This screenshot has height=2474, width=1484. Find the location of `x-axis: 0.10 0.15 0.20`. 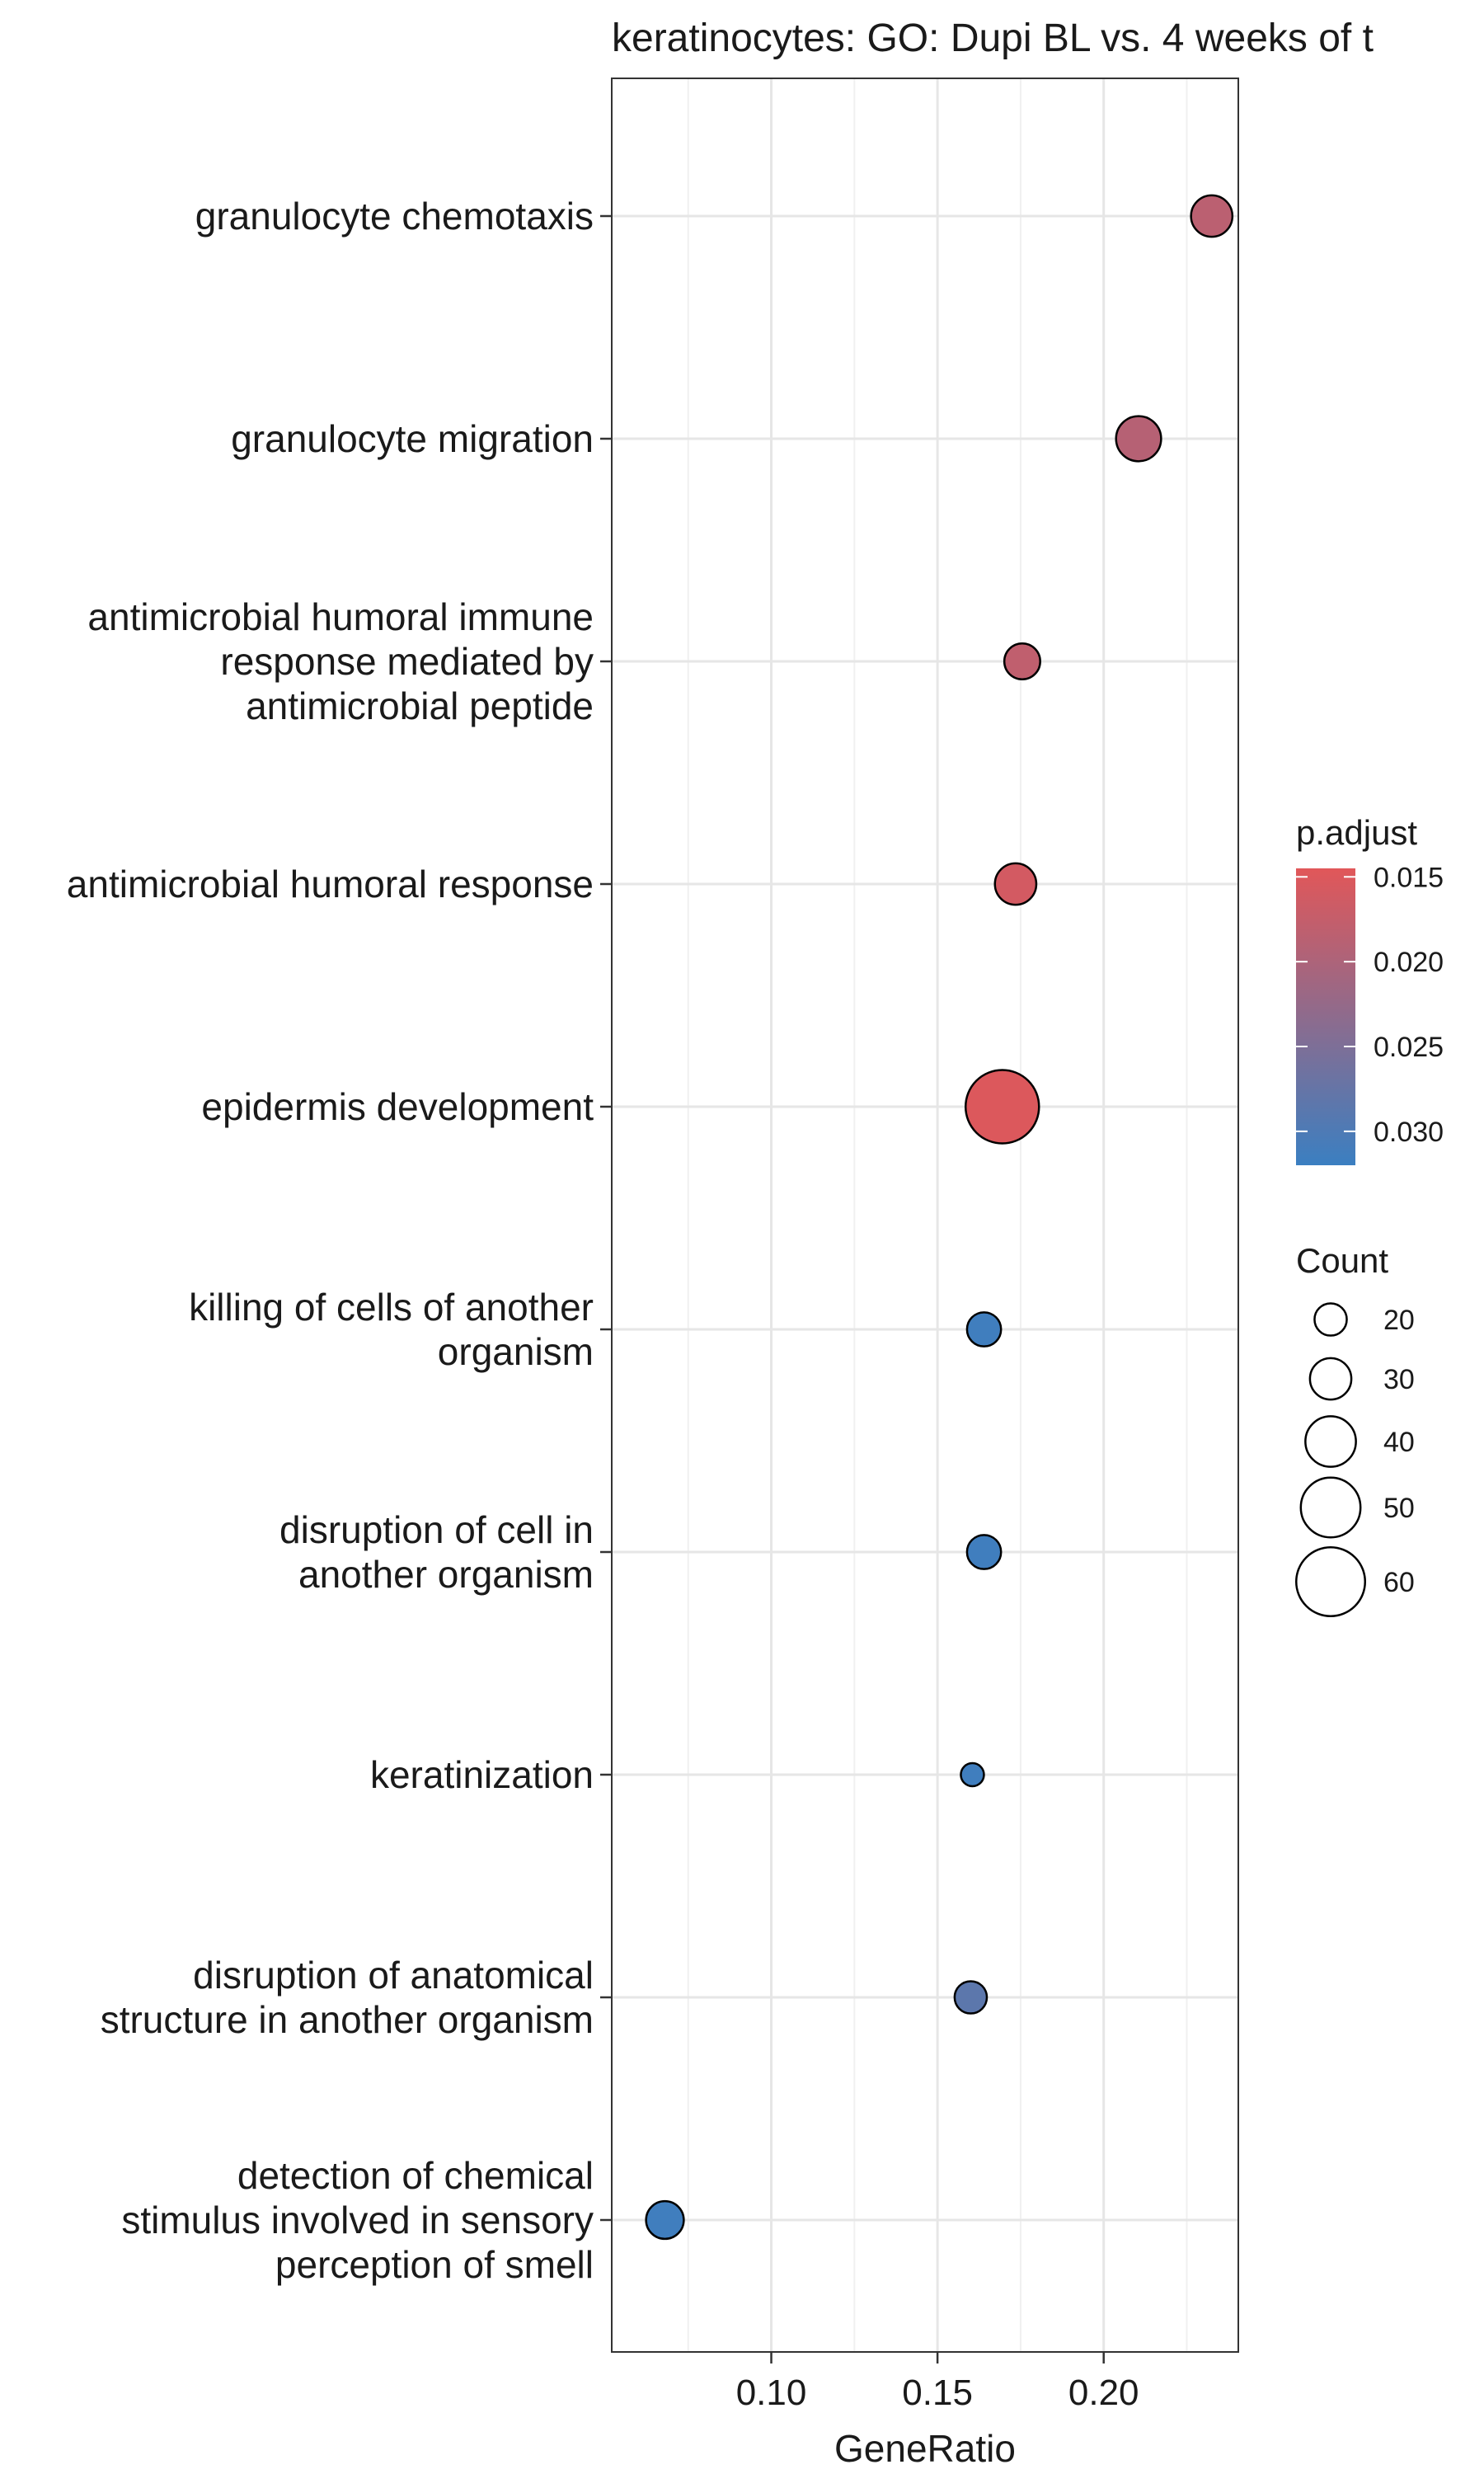

x-axis: 0.10 0.15 0.20 is located at coordinates (937, 2382).